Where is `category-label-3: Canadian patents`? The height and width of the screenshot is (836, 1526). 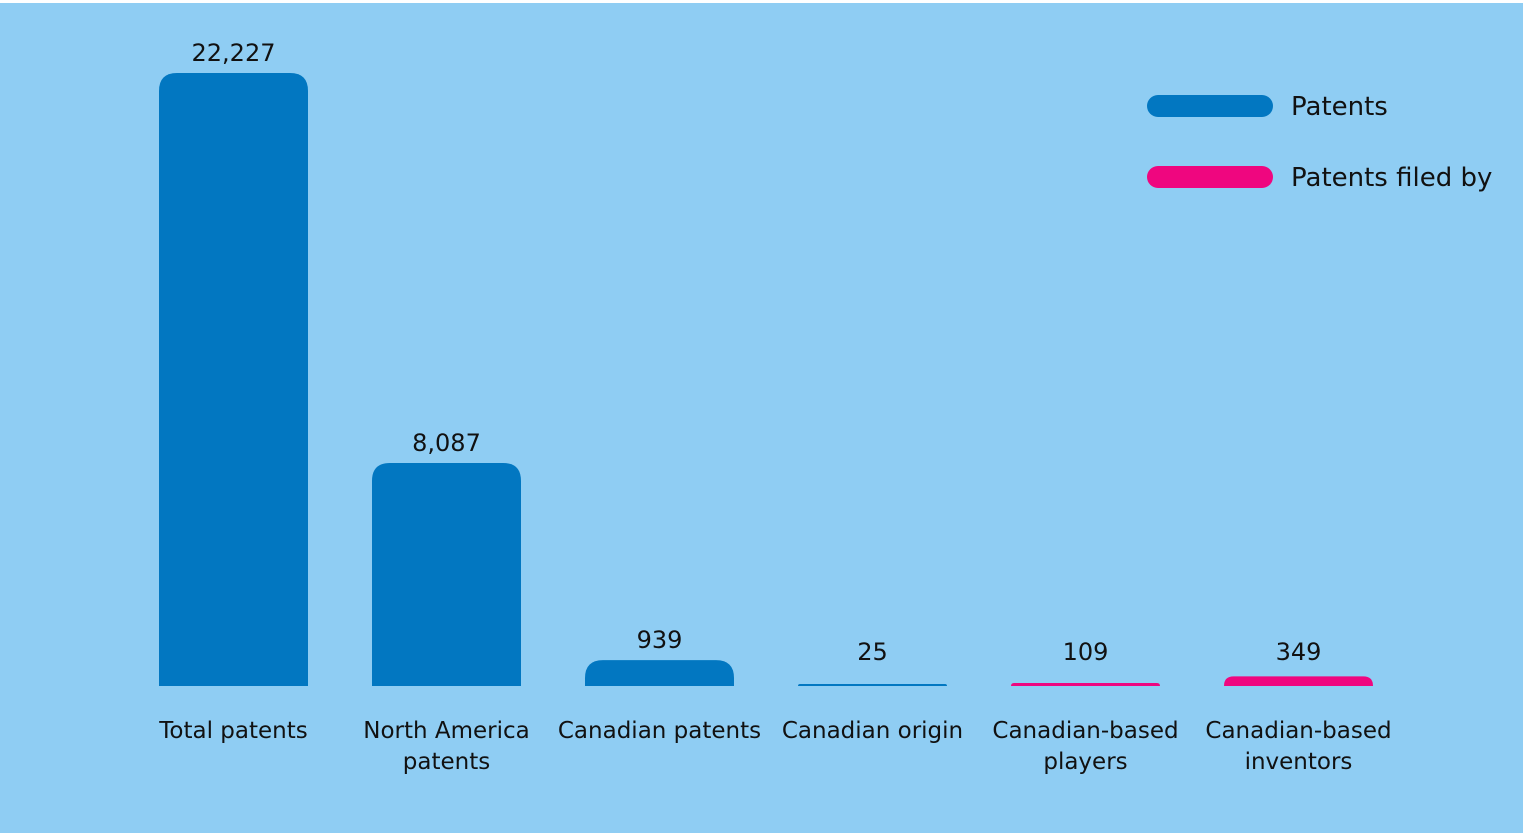 category-label-3: Canadian patents is located at coordinates (659, 731).